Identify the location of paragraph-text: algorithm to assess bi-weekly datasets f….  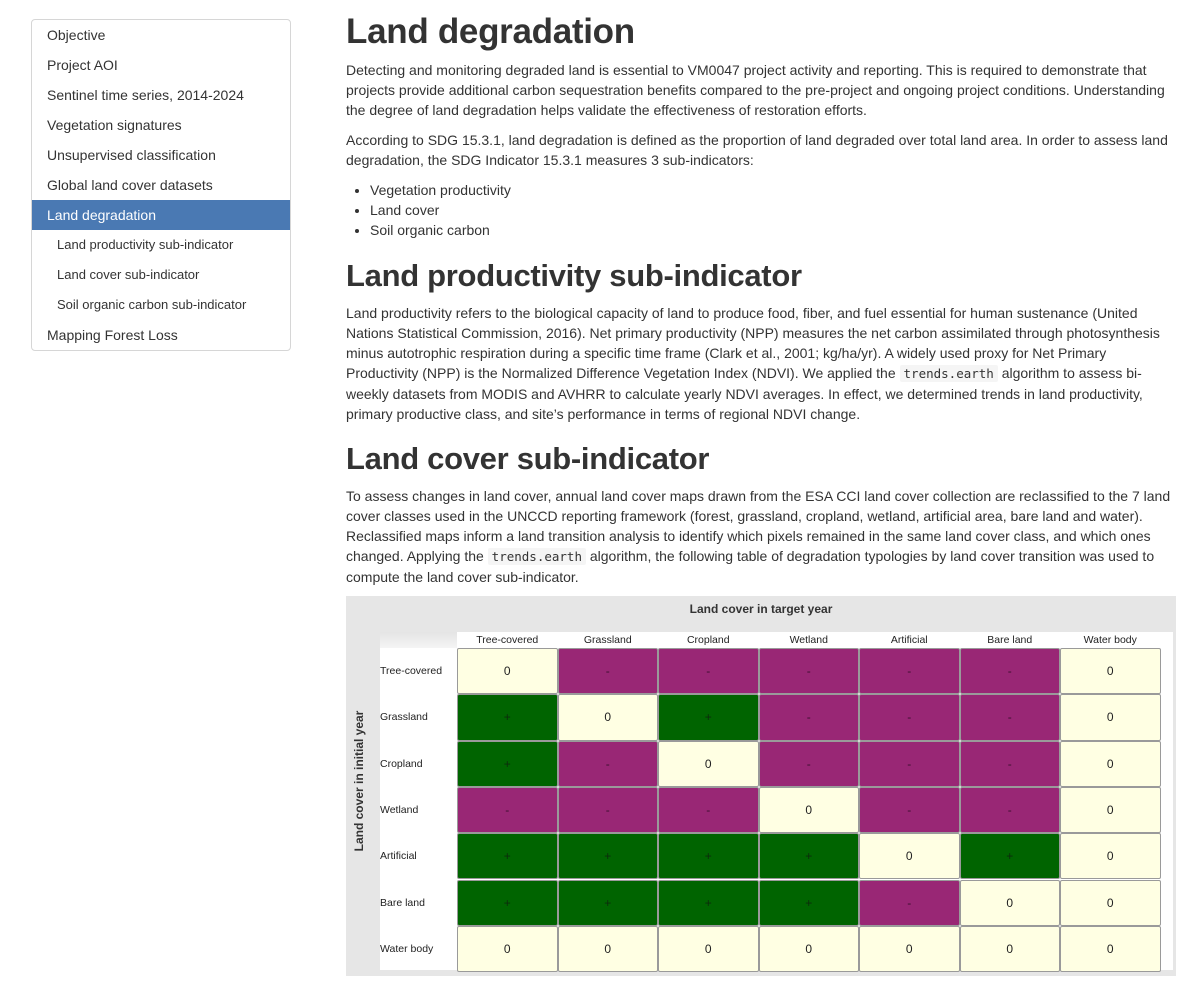
(744, 393).